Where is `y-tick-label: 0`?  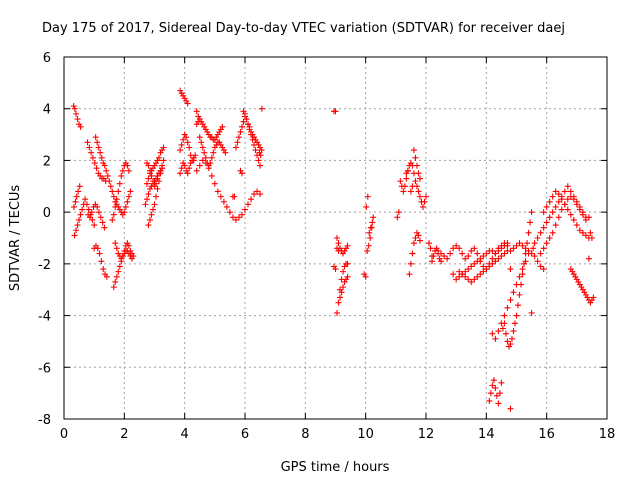
y-tick-label: 0 is located at coordinates (47, 213).